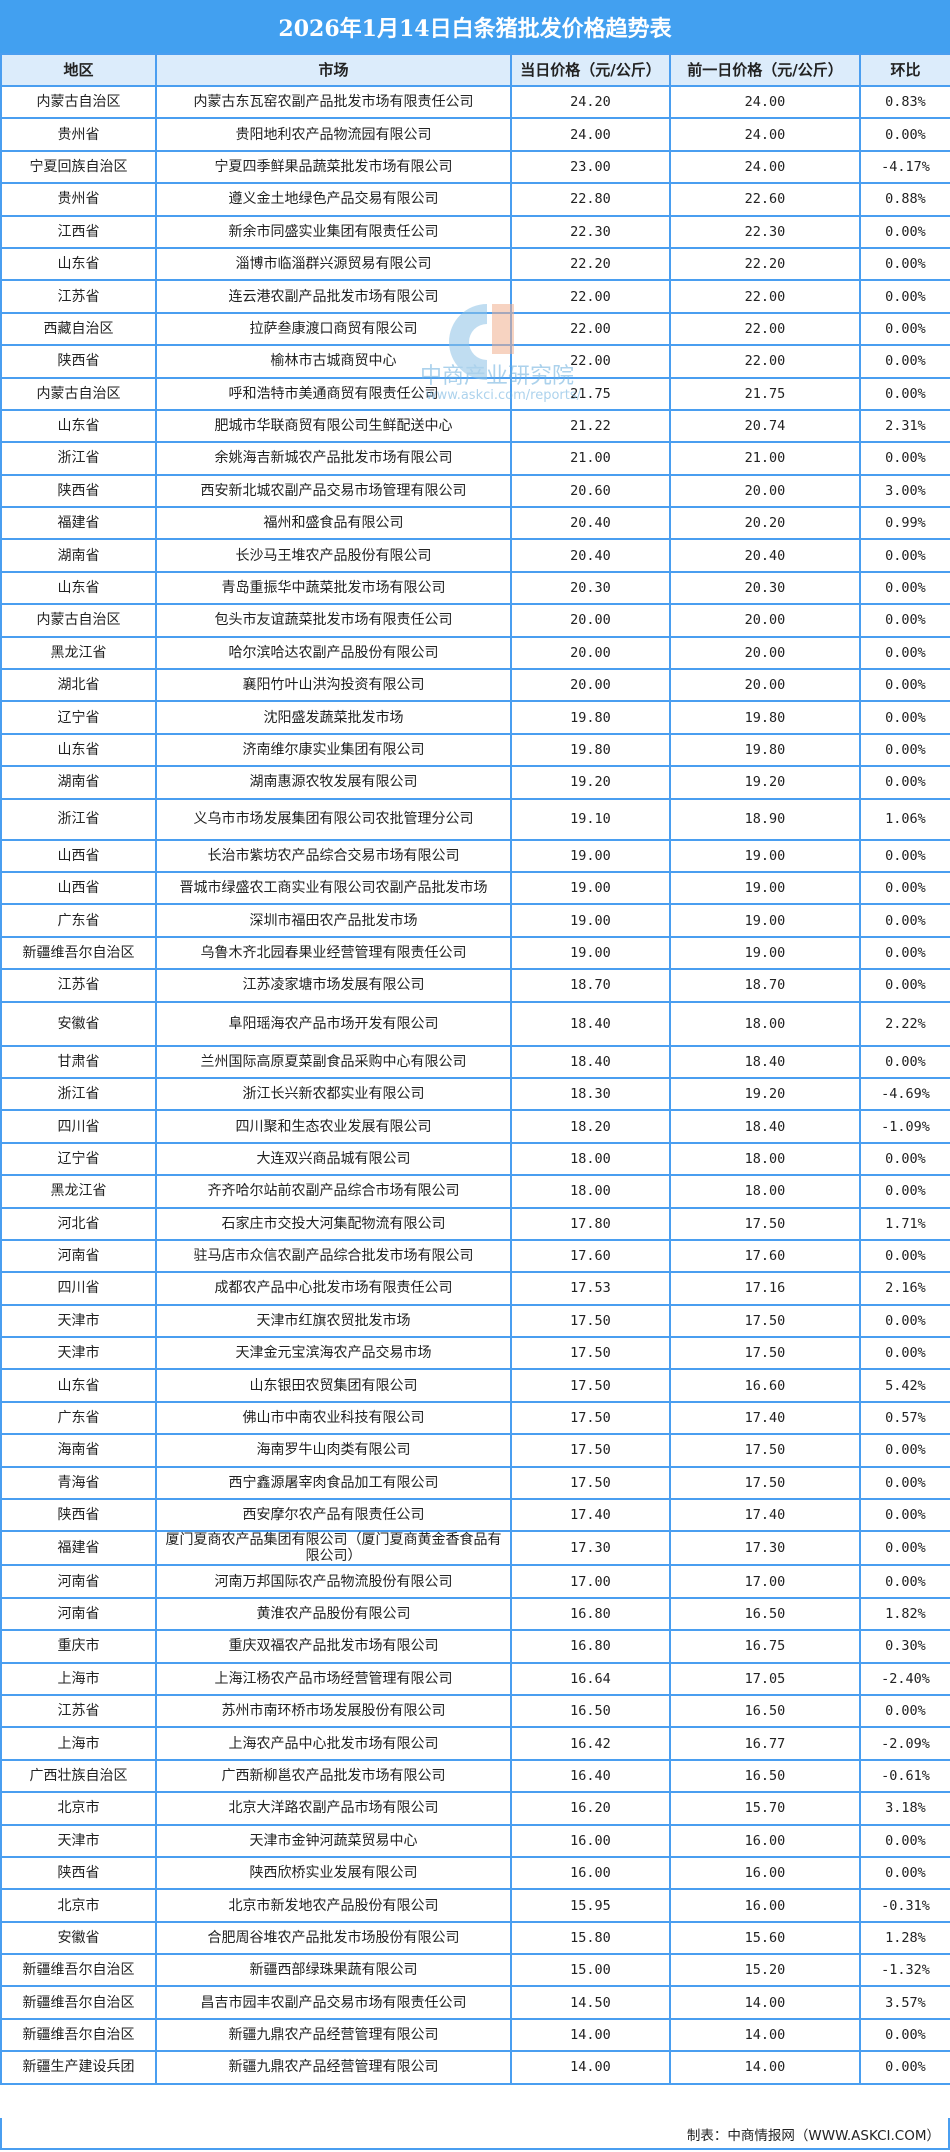 The width and height of the screenshot is (950, 2152). I want to click on cell-today-price: 15.95, so click(590, 1905).